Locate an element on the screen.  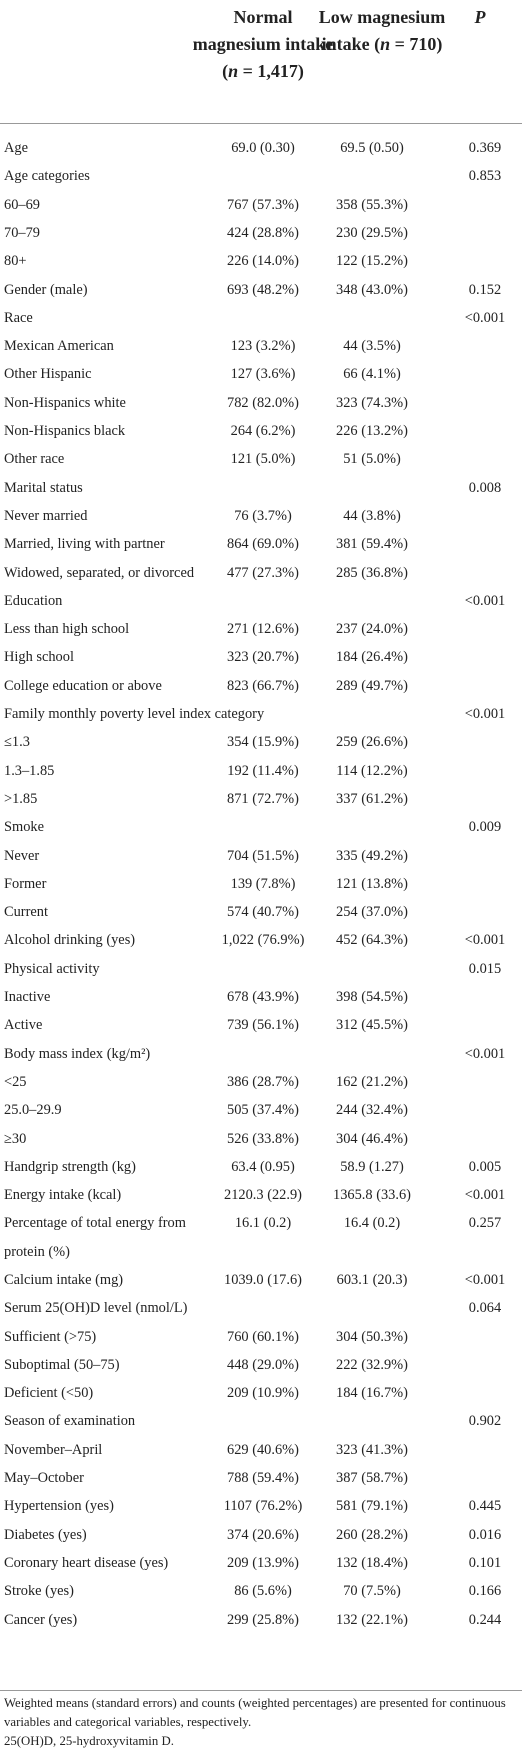
row-label: Other Hispanic is located at coordinates (48, 374).